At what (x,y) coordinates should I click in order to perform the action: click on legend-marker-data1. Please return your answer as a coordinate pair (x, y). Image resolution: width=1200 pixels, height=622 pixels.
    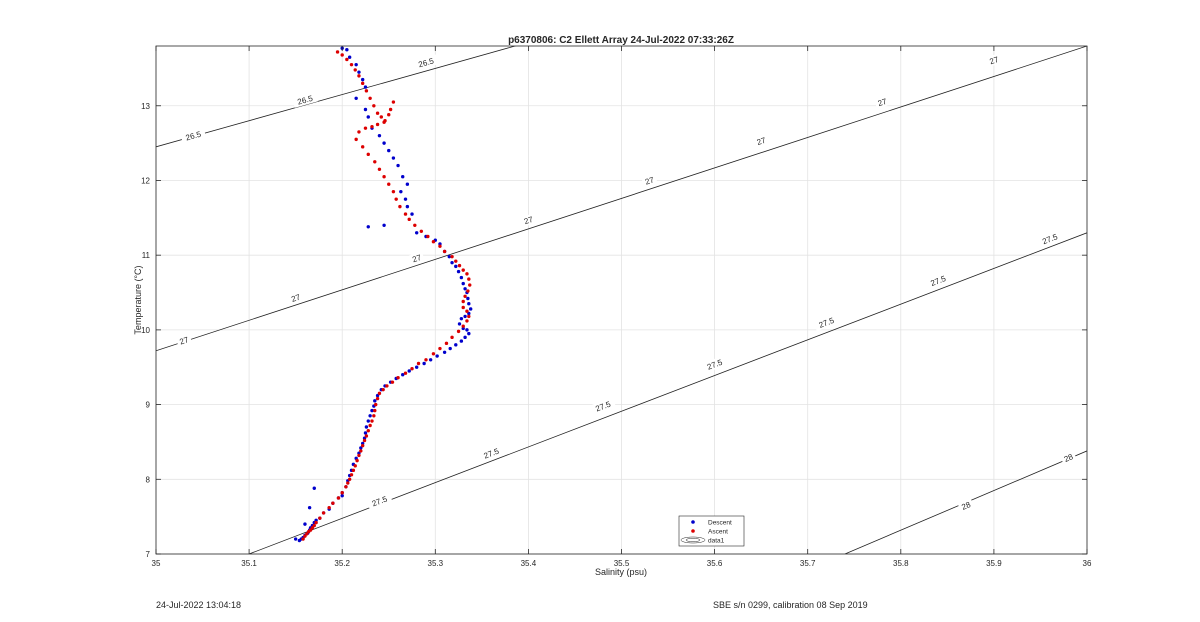
    Looking at the image, I should click on (693, 540).